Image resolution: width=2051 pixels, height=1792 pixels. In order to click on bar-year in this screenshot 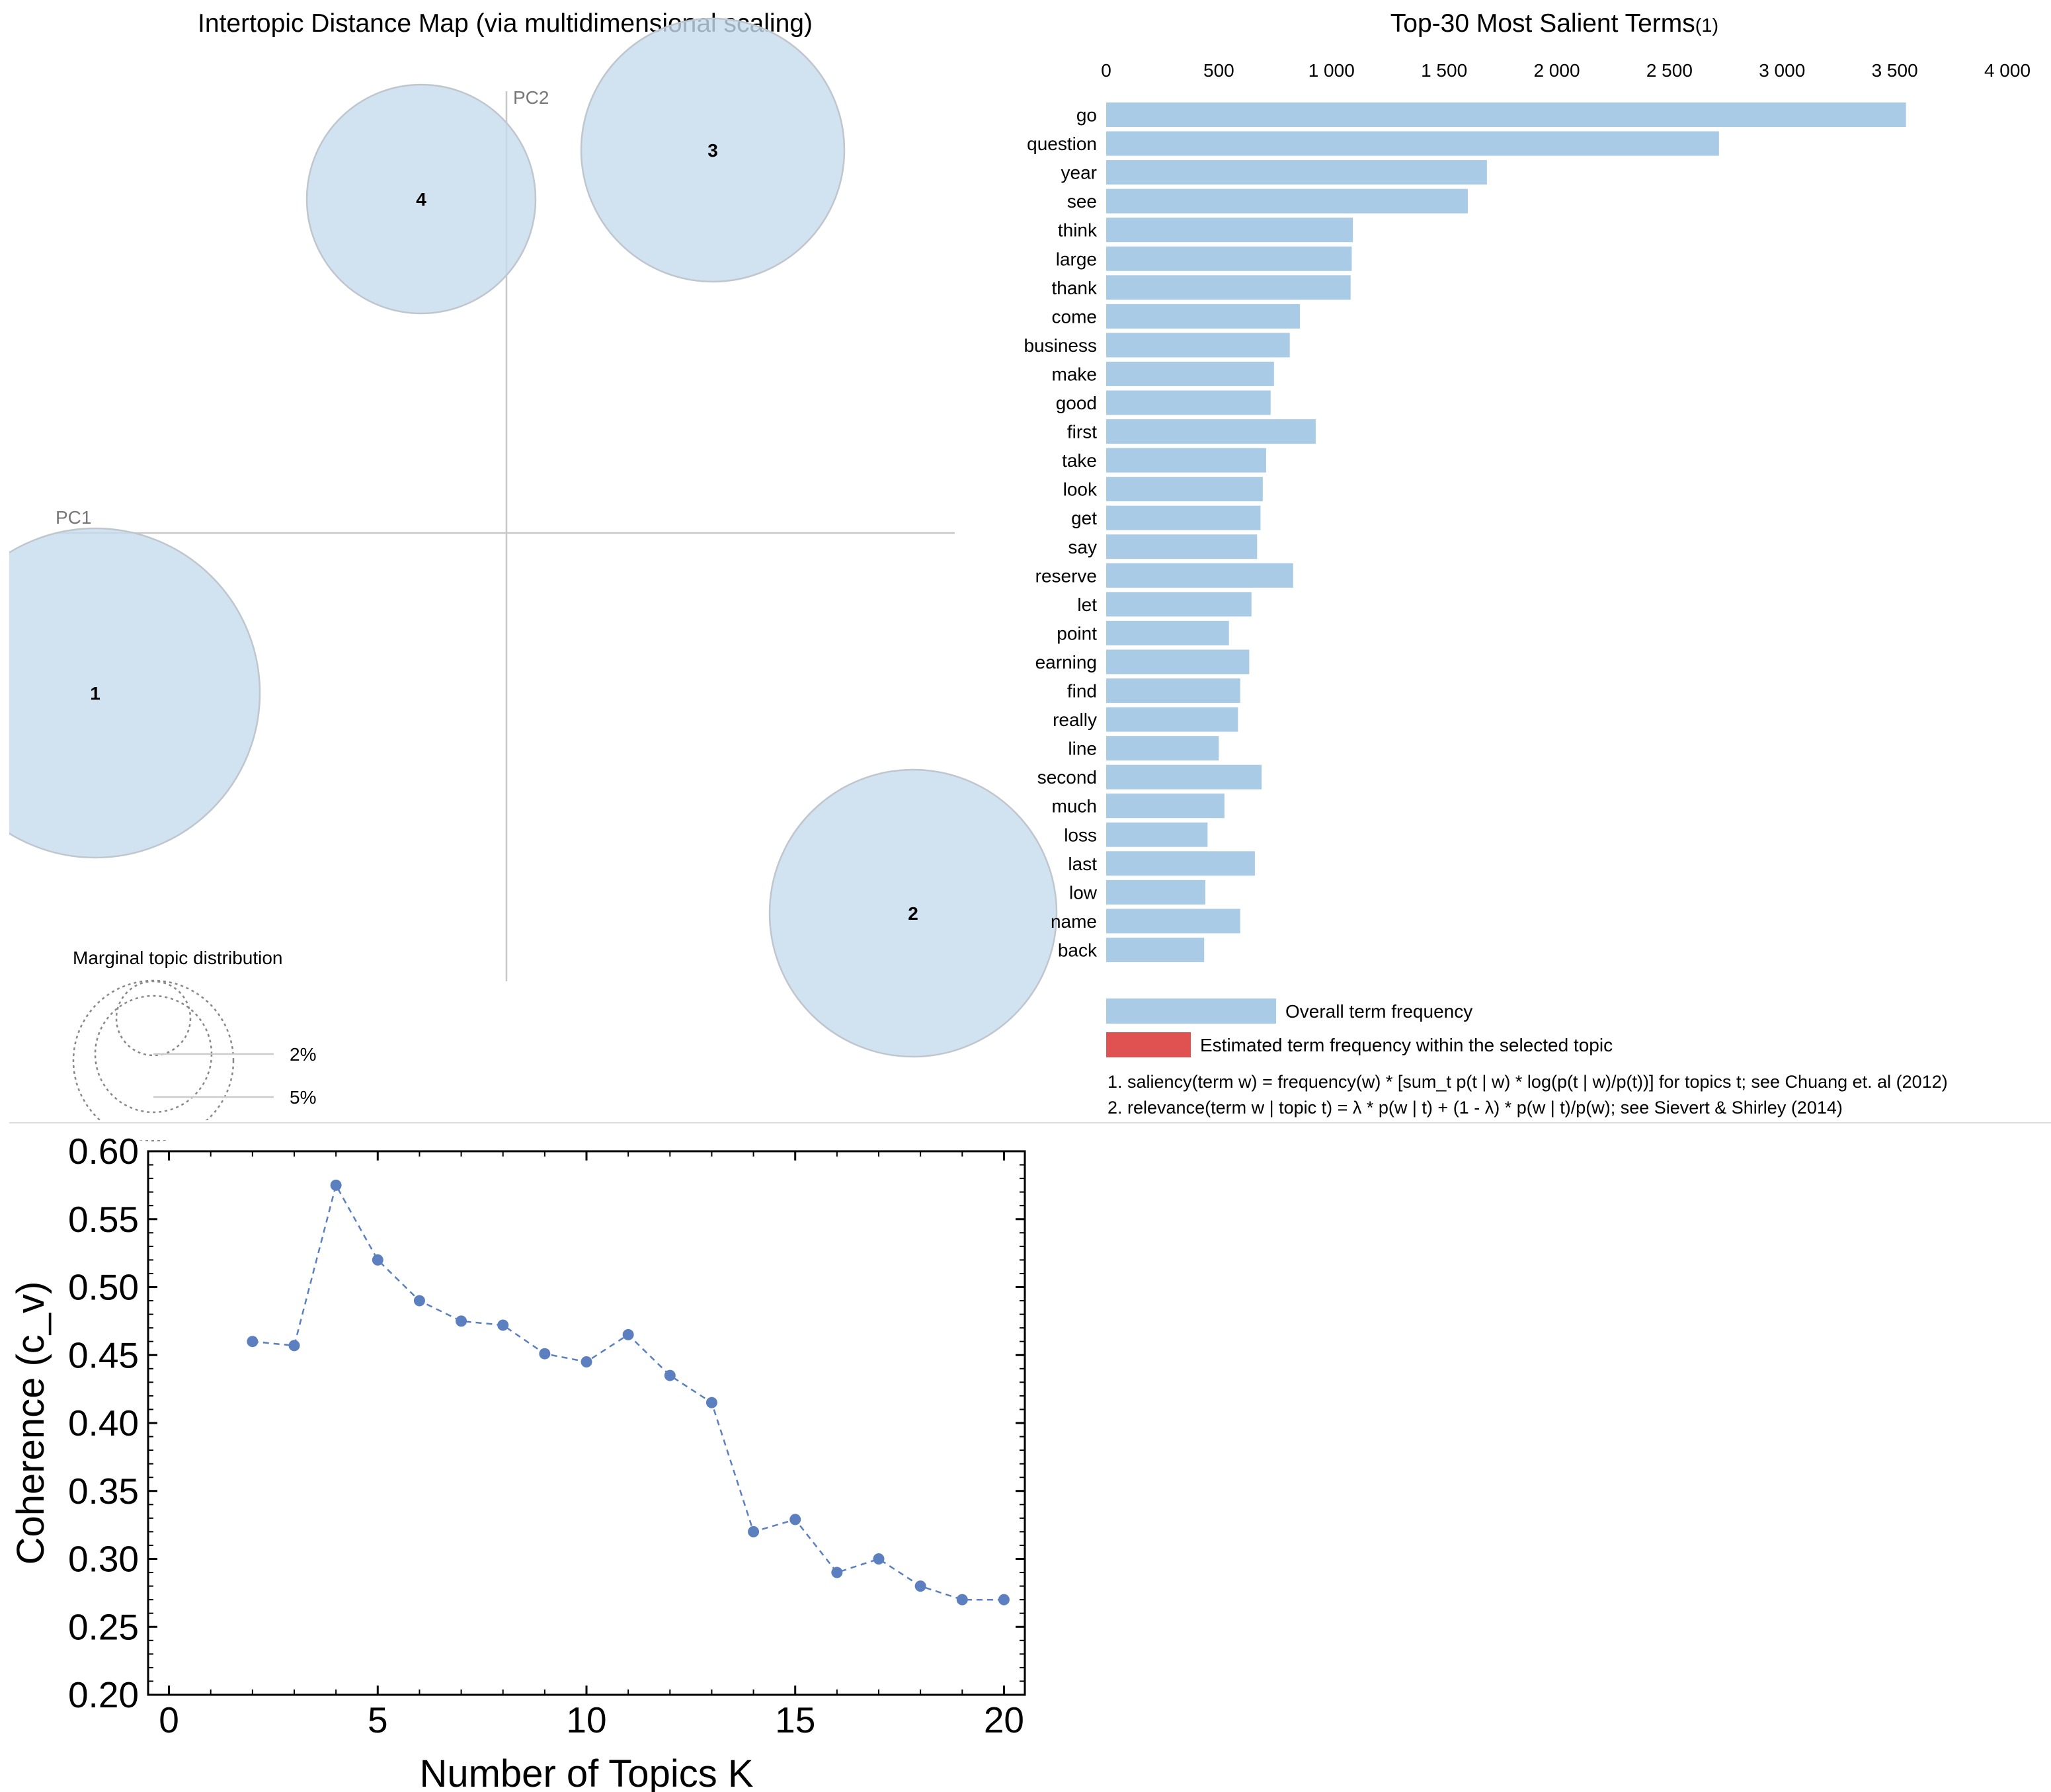, I will do `click(1296, 172)`.